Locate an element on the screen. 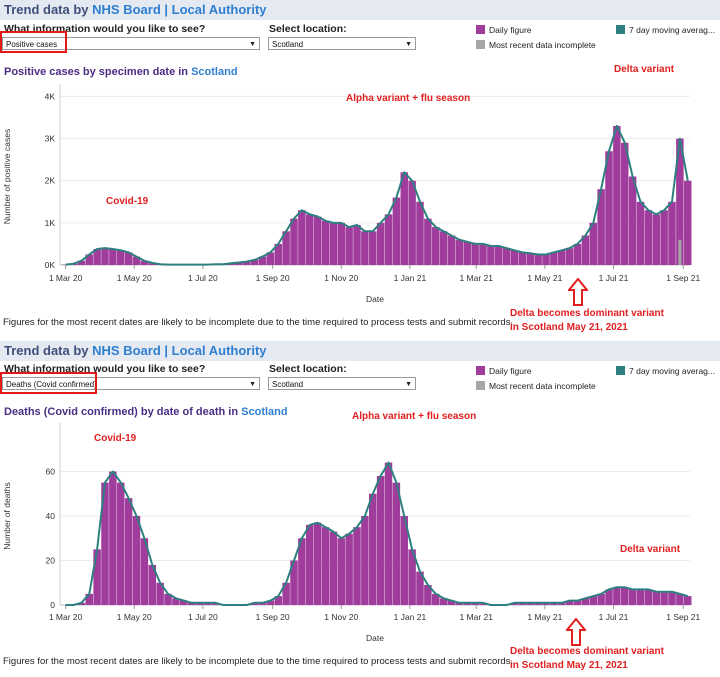  x-axis-label: Date is located at coordinates (375, 638).